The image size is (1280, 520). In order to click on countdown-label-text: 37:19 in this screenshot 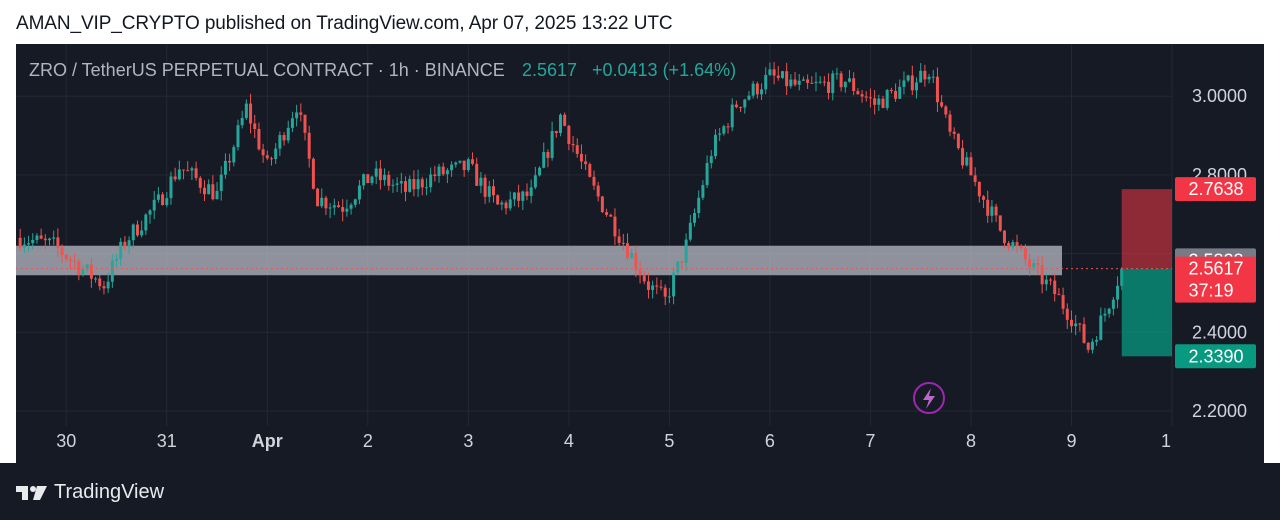, I will do `click(1210, 291)`.